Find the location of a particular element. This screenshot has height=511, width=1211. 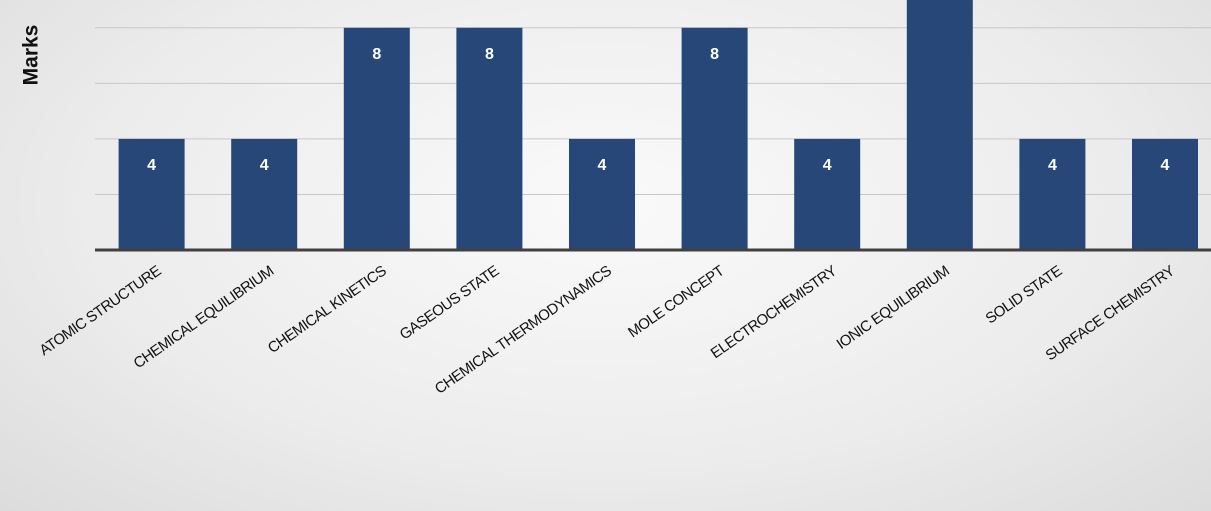

x-tick-label: CHEMICAL THERMODYNAMICS is located at coordinates (523, 329).